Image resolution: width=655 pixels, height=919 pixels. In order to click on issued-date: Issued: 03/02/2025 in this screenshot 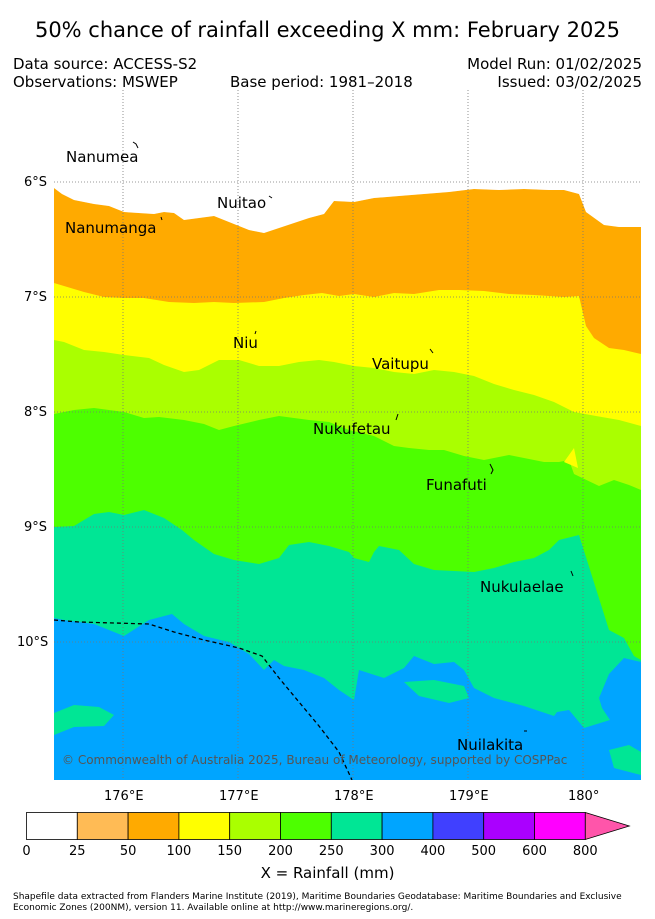, I will do `click(569, 82)`.